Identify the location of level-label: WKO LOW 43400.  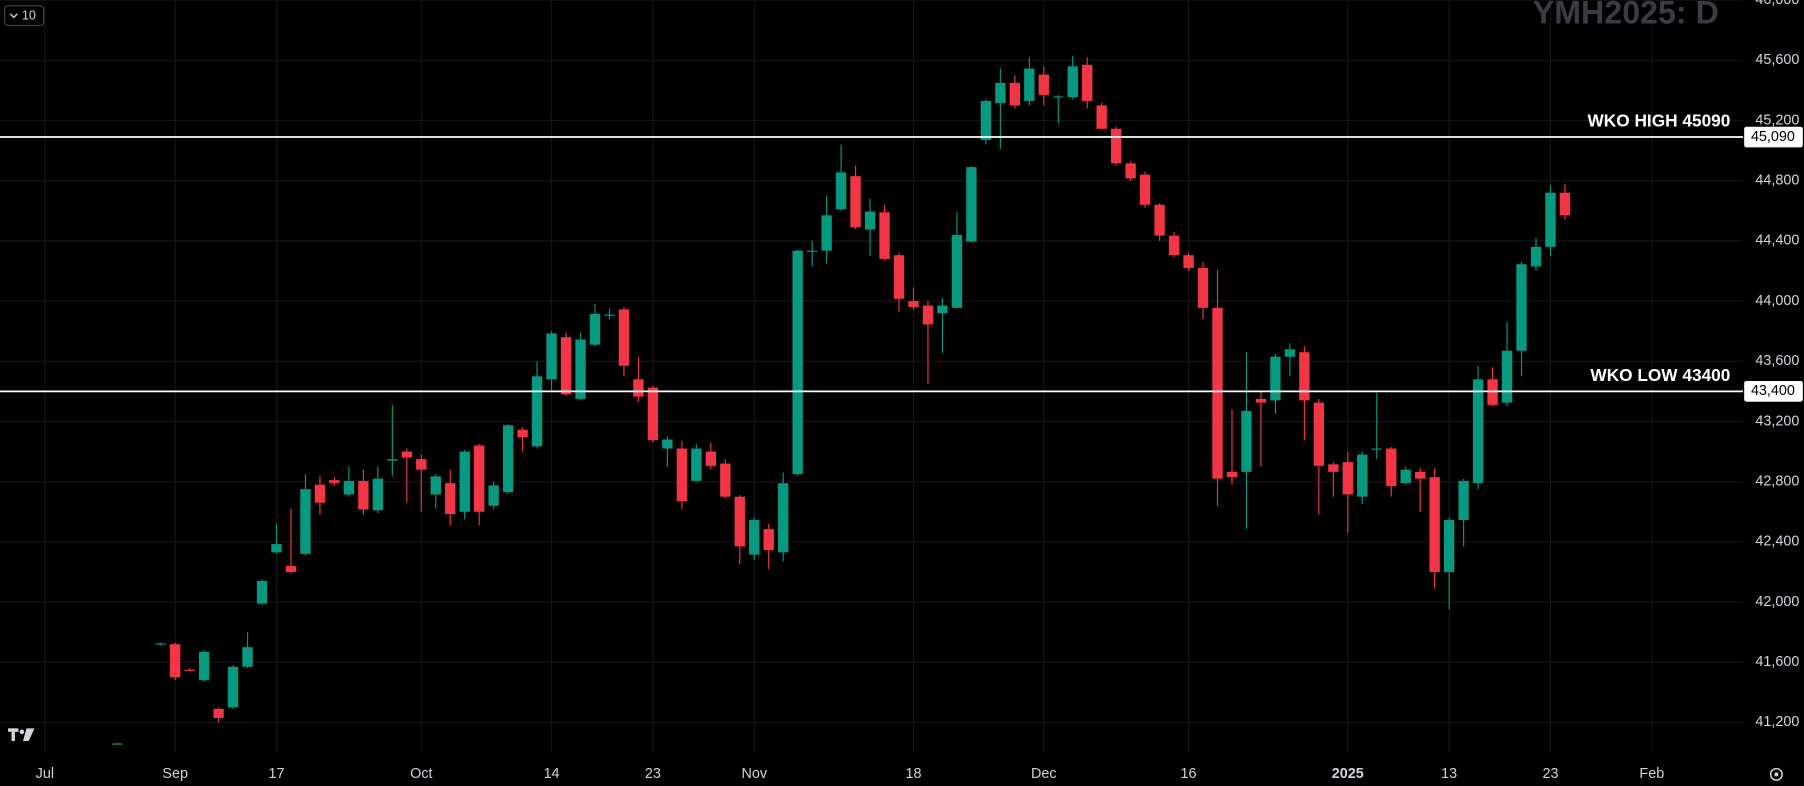
(1660, 375).